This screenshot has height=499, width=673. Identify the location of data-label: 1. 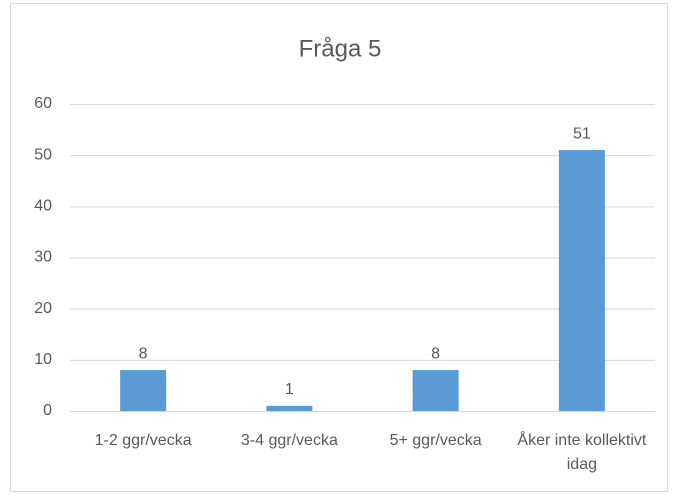
(289, 389).